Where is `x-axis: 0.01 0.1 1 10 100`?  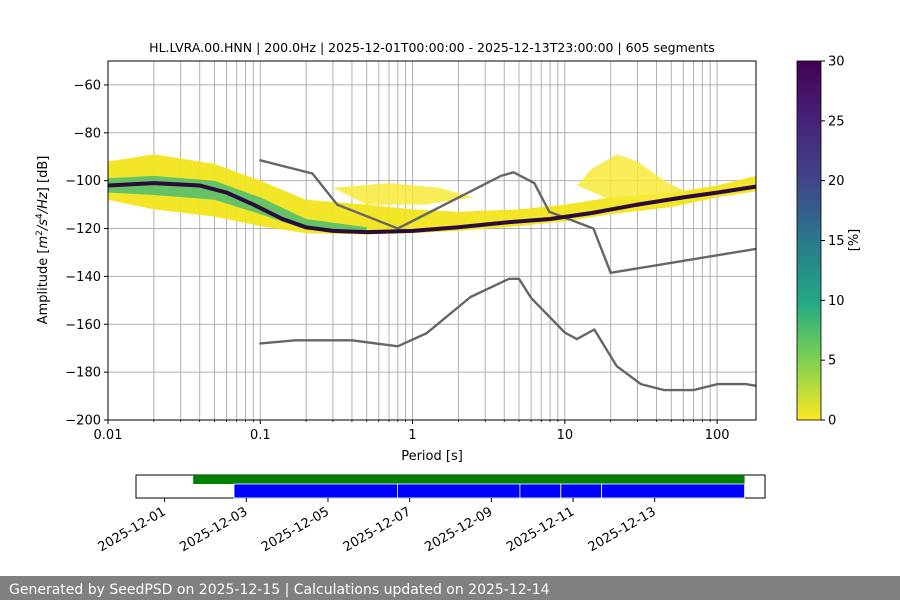 x-axis: 0.01 0.1 1 10 100 is located at coordinates (412, 431).